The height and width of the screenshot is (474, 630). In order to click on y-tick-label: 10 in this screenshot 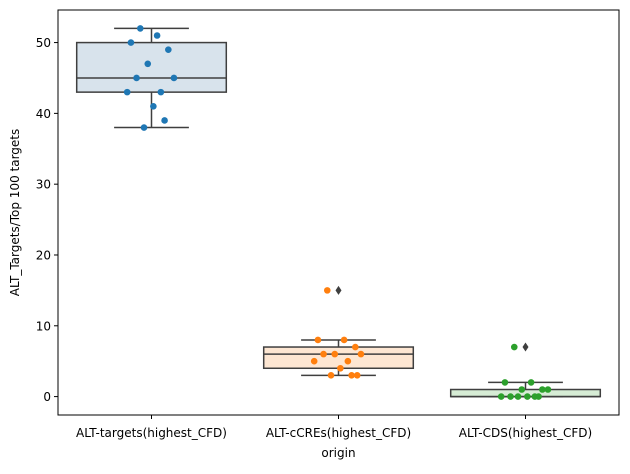, I will do `click(43, 326)`.